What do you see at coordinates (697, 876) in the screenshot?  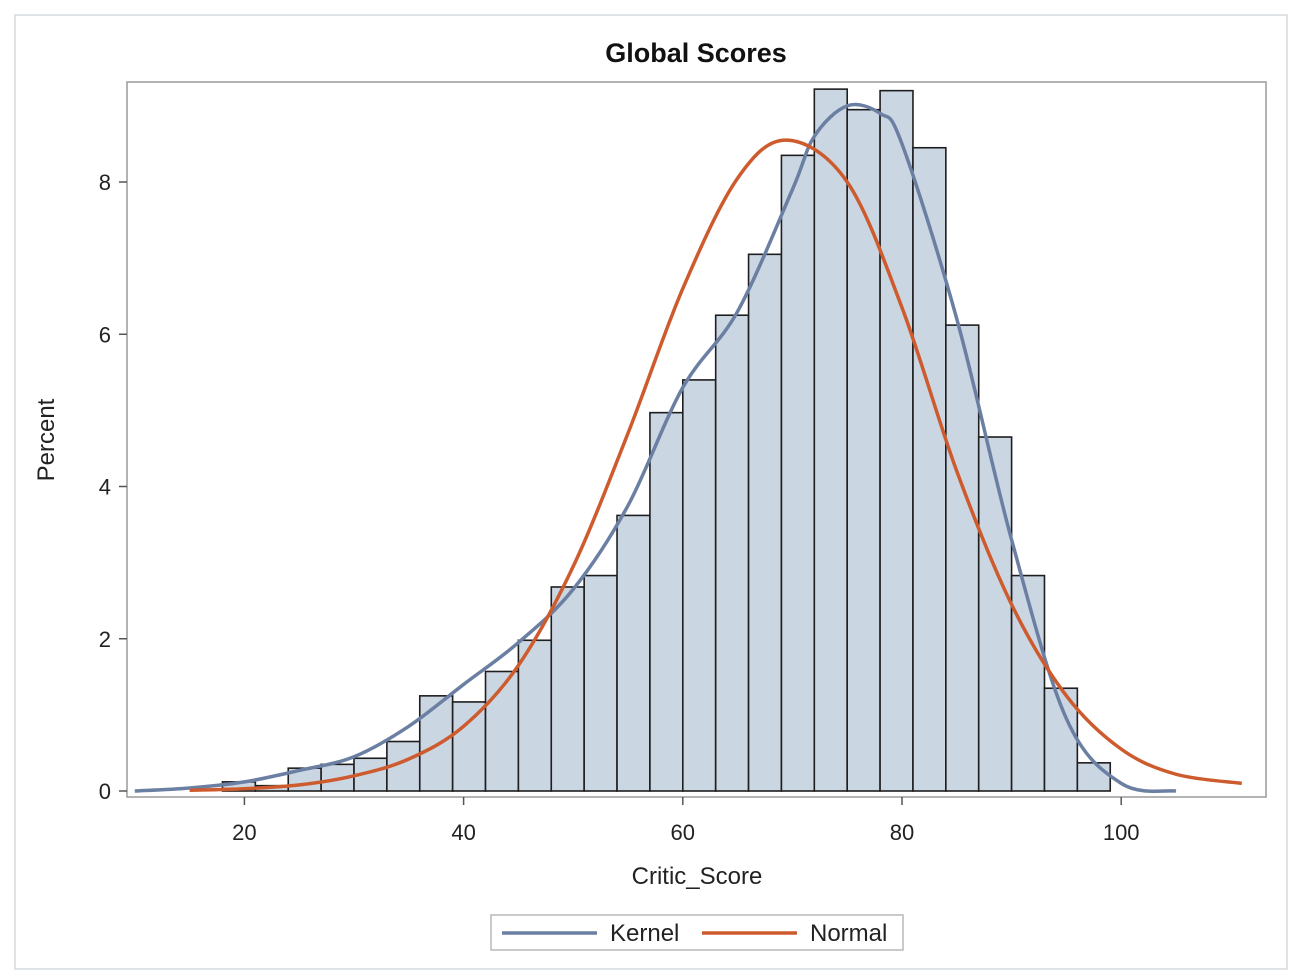 I see `x-axis-title: Critic_Score` at bounding box center [697, 876].